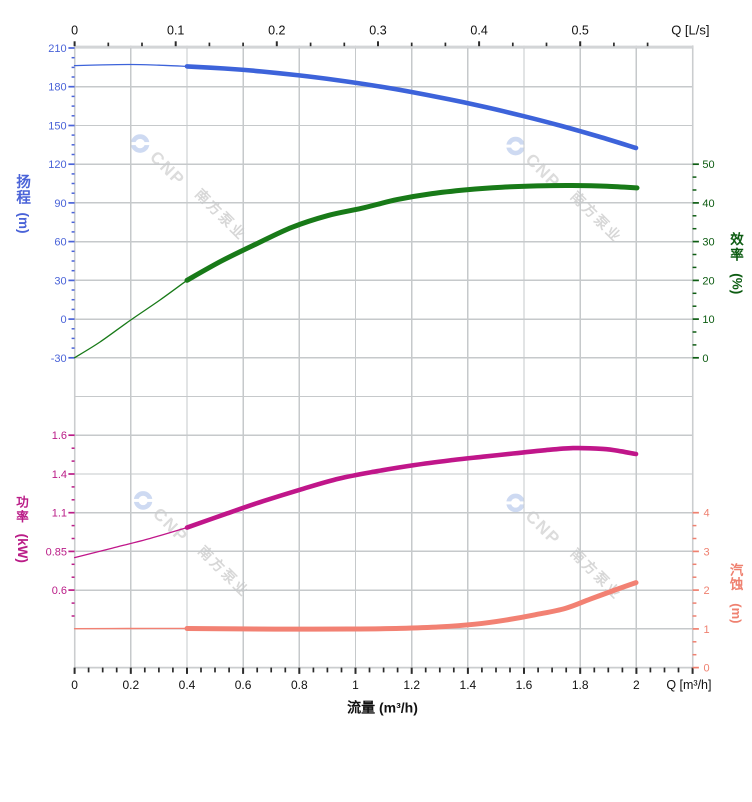 Image resolution: width=752 pixels, height=802 pixels. What do you see at coordinates (707, 552) in the screenshot?
I see `svg-text: 3` at bounding box center [707, 552].